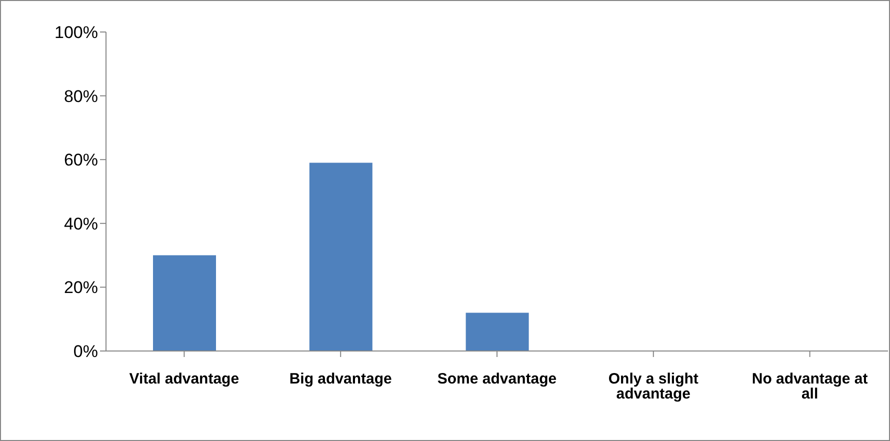  What do you see at coordinates (76, 32) in the screenshot?
I see `y-tick-label: 100%` at bounding box center [76, 32].